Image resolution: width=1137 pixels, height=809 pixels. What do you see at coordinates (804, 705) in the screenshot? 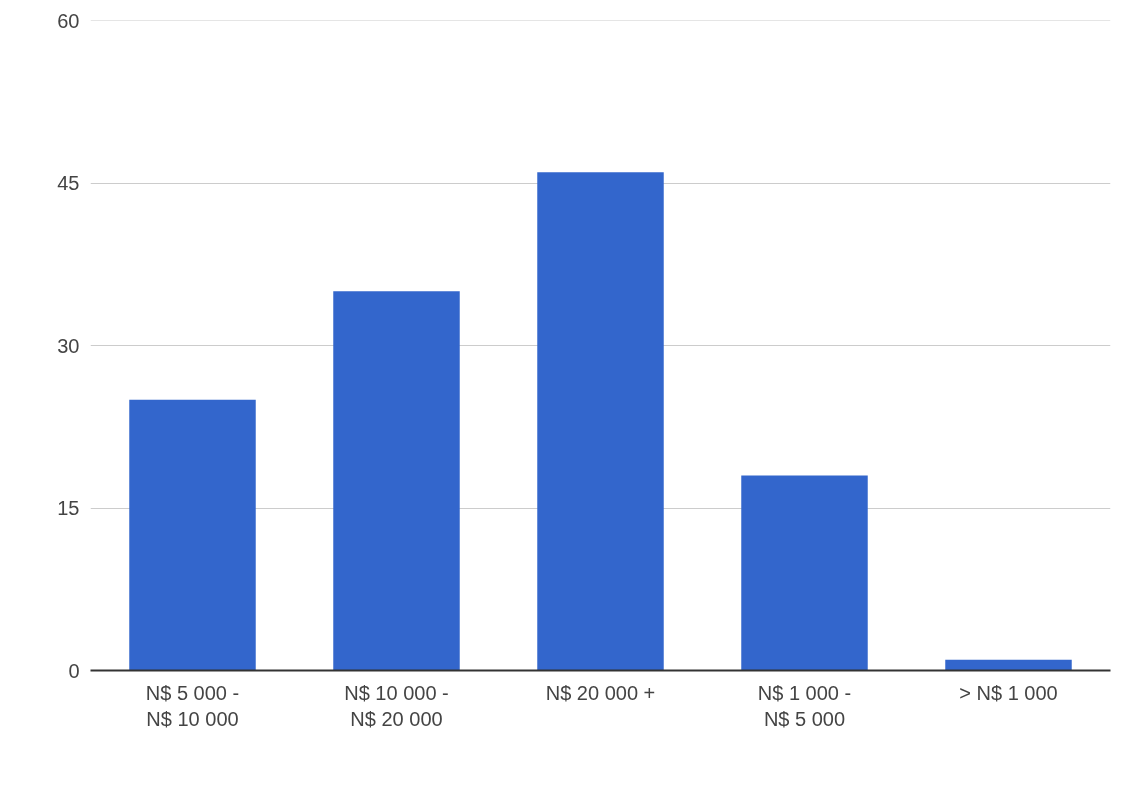
I see `x-tick-label: N$ 1 000 - N$ 5 000` at bounding box center [804, 705].